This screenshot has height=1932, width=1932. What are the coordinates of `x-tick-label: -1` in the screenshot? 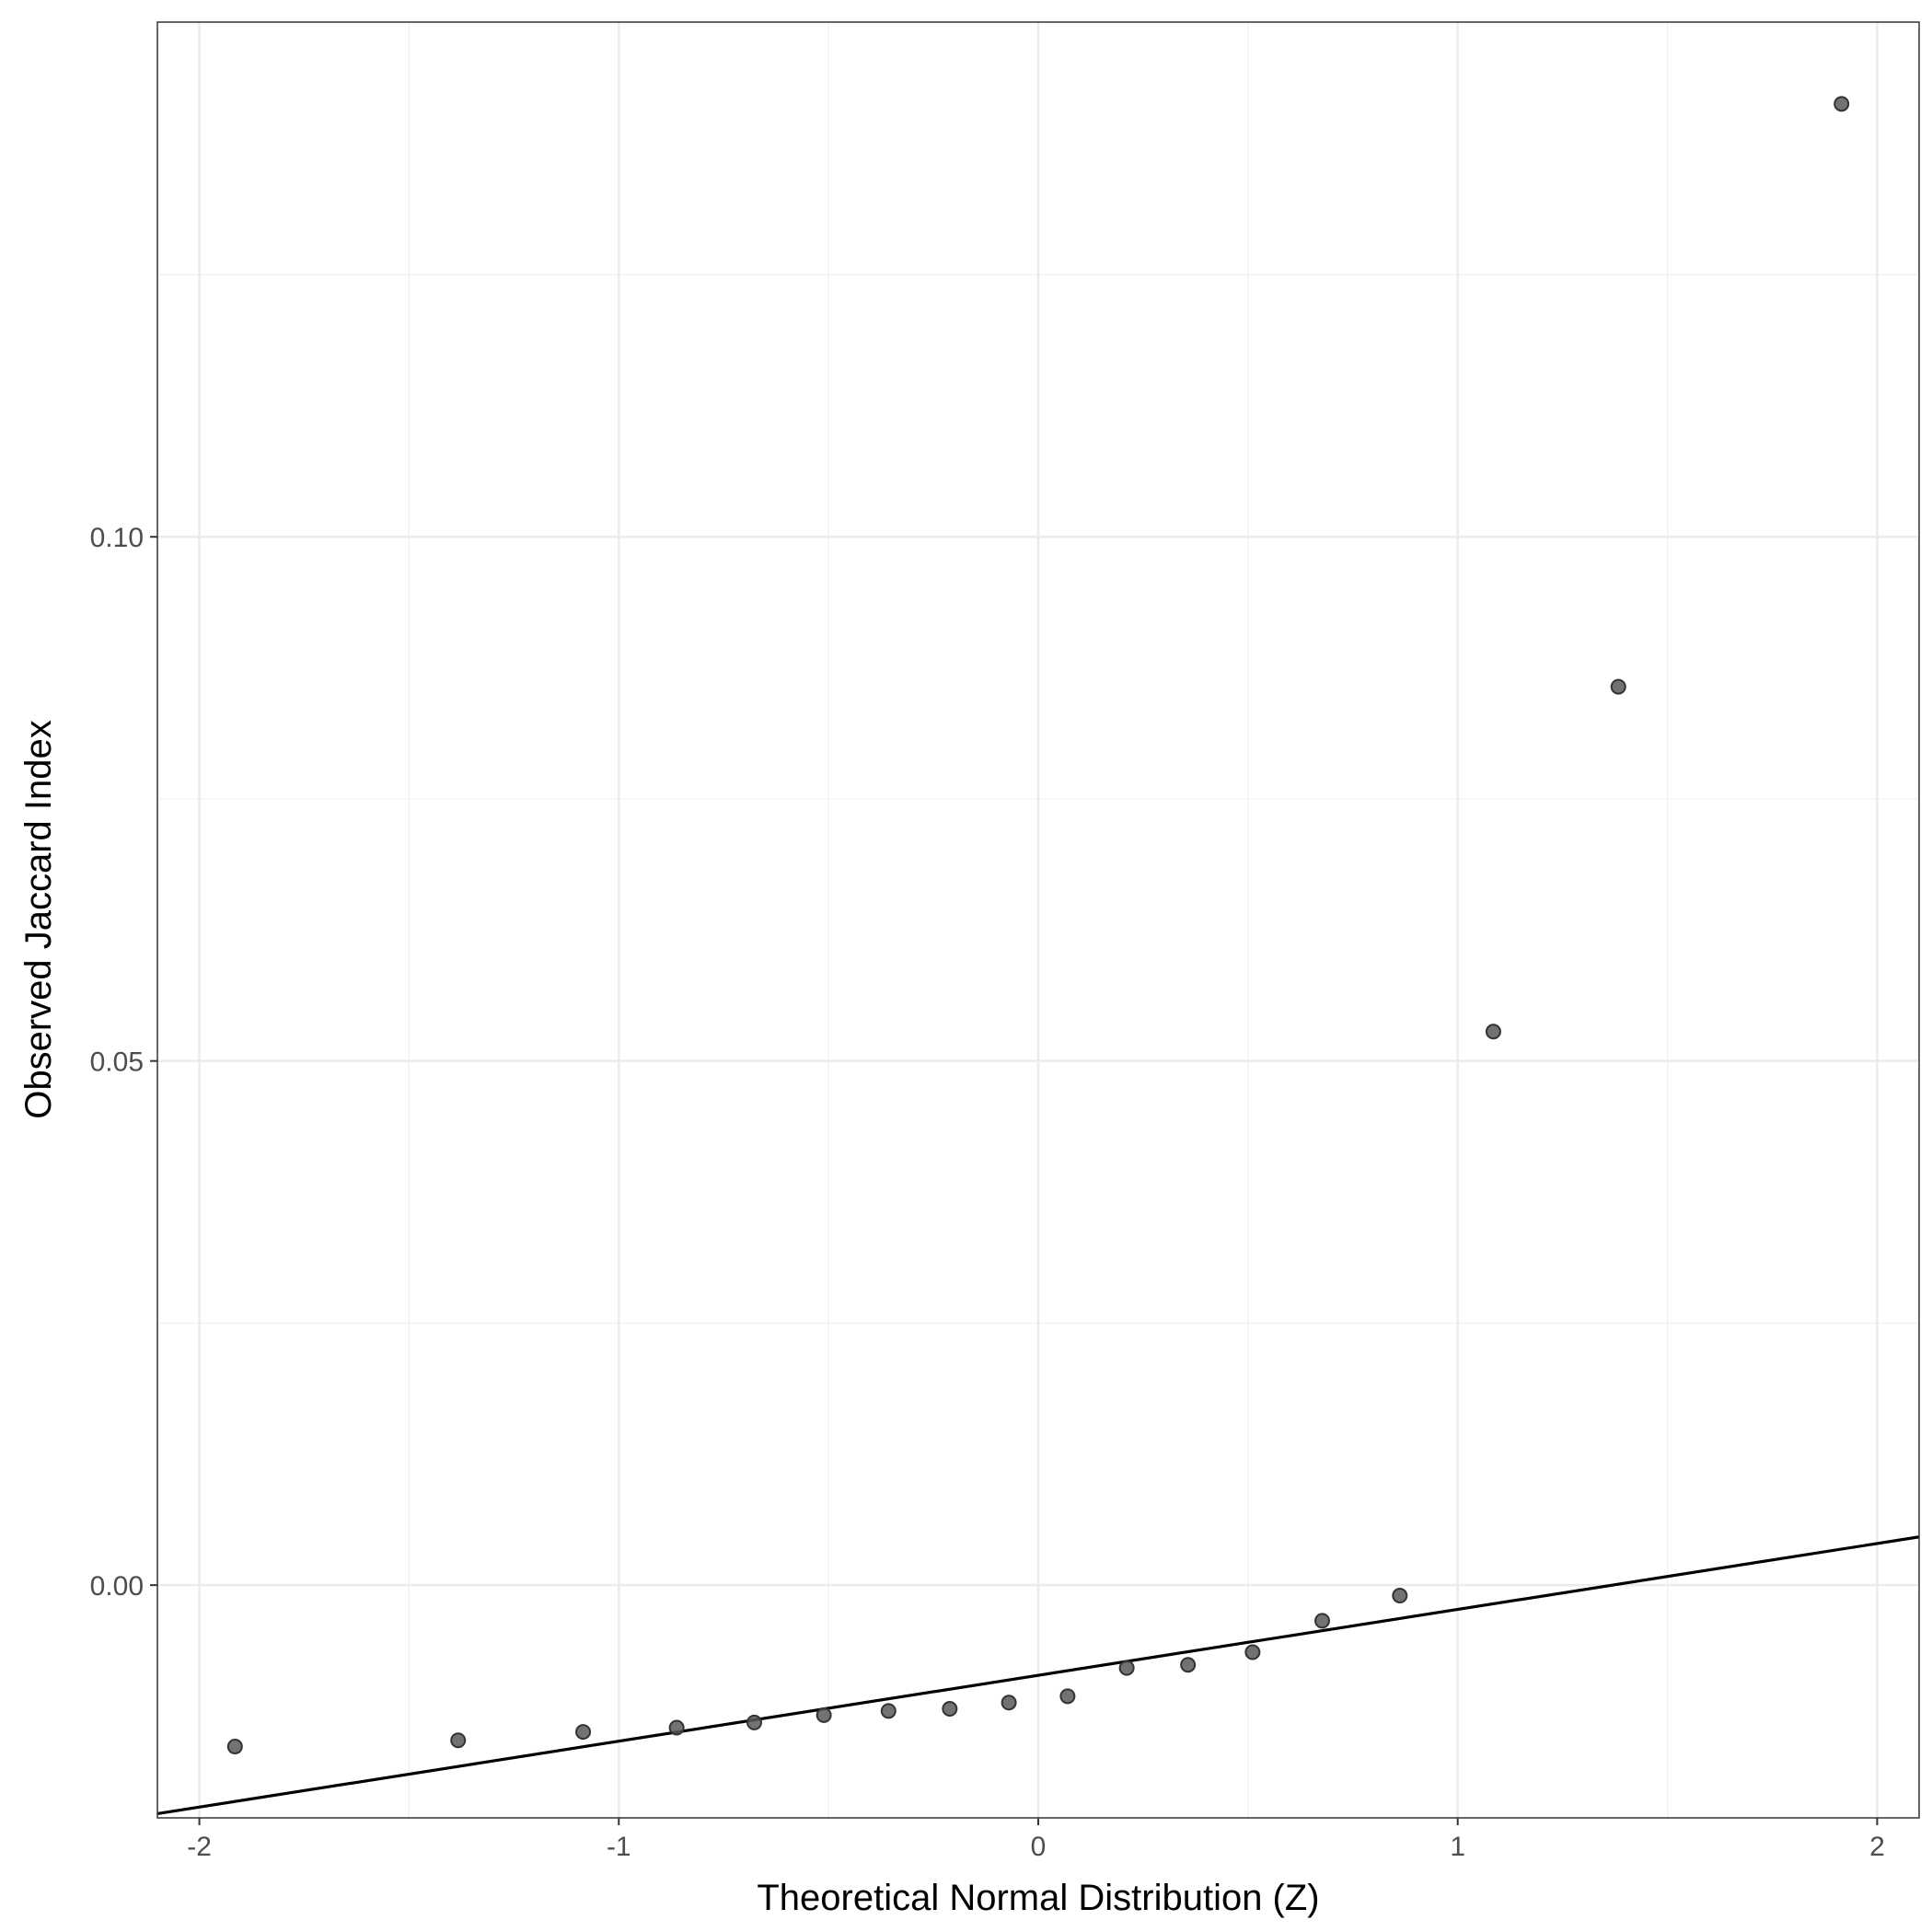 It's located at (619, 1847).